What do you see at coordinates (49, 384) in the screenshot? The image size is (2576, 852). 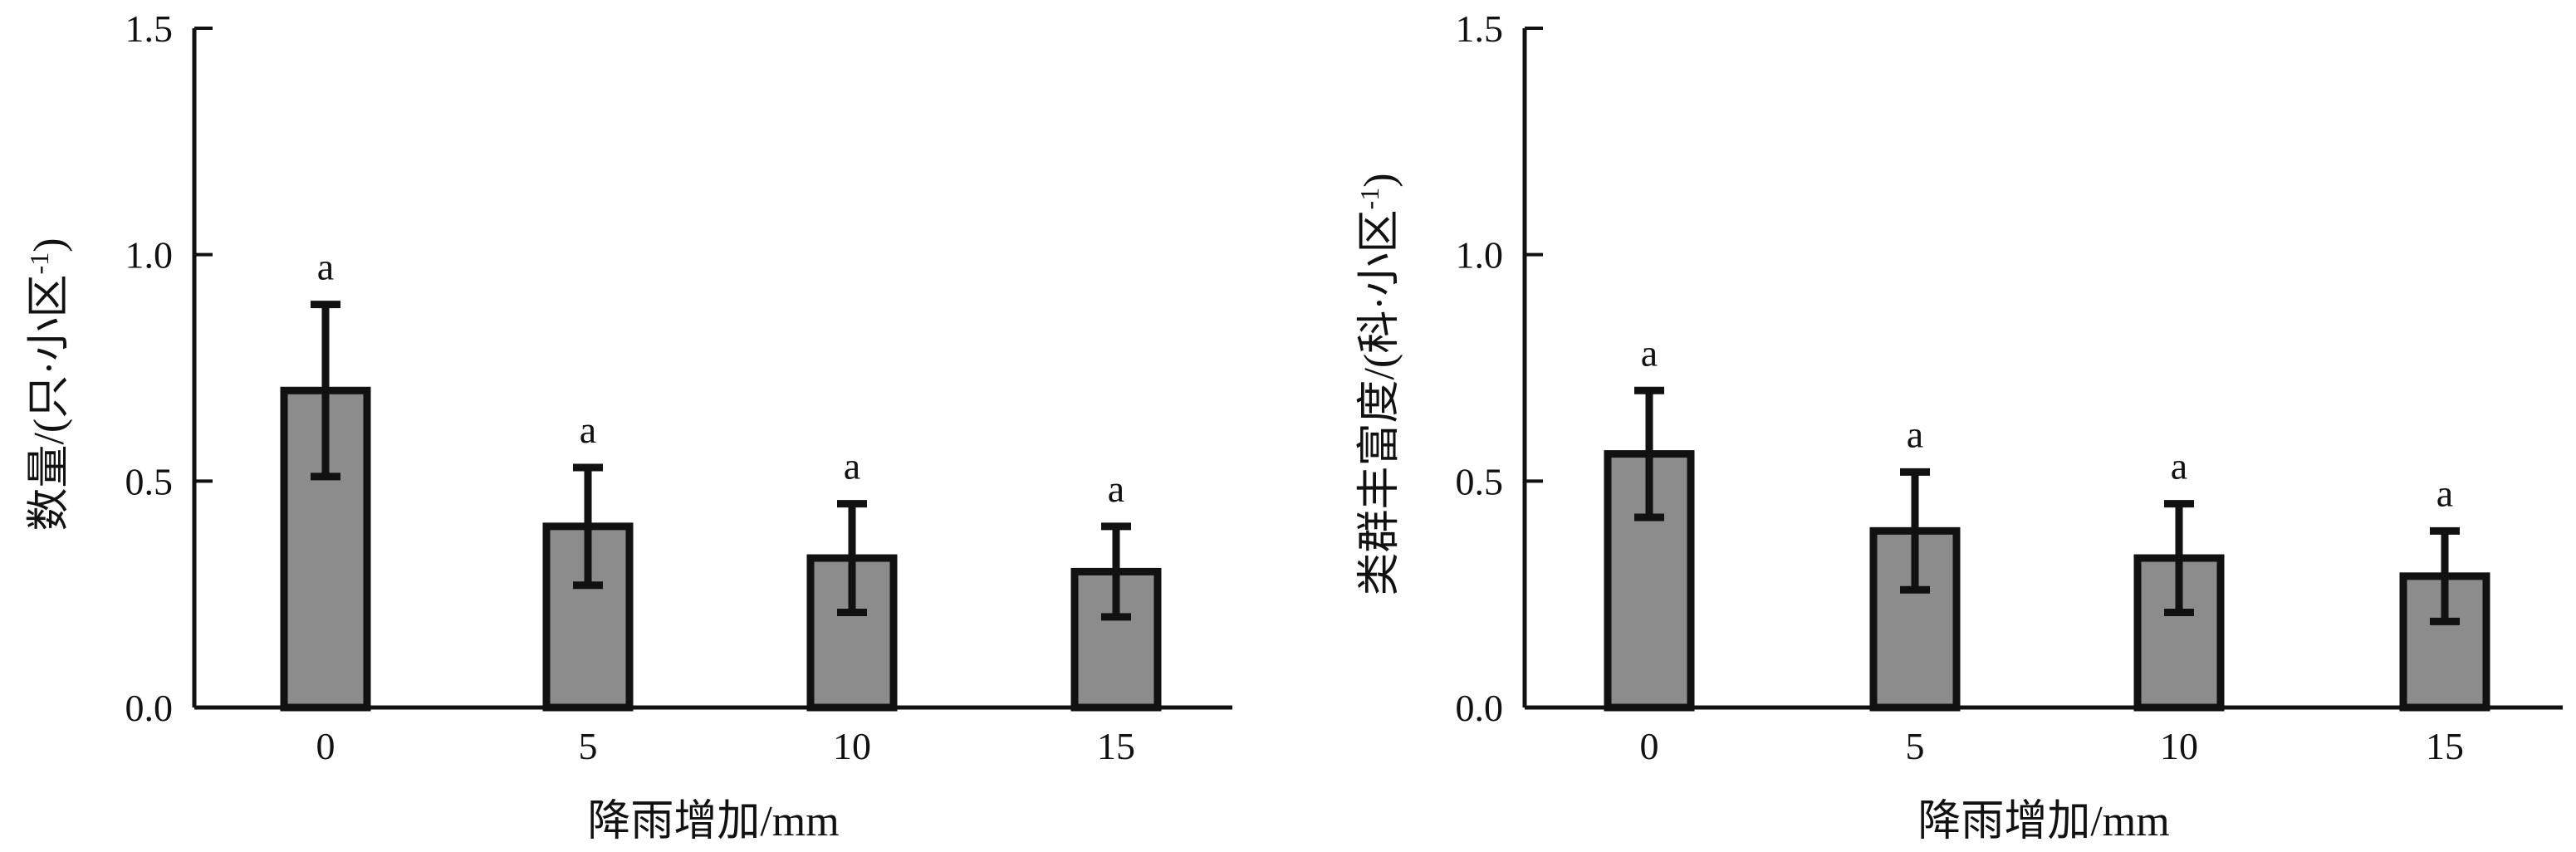 I see `y-axis-label: 数量/(只·小区-1)` at bounding box center [49, 384].